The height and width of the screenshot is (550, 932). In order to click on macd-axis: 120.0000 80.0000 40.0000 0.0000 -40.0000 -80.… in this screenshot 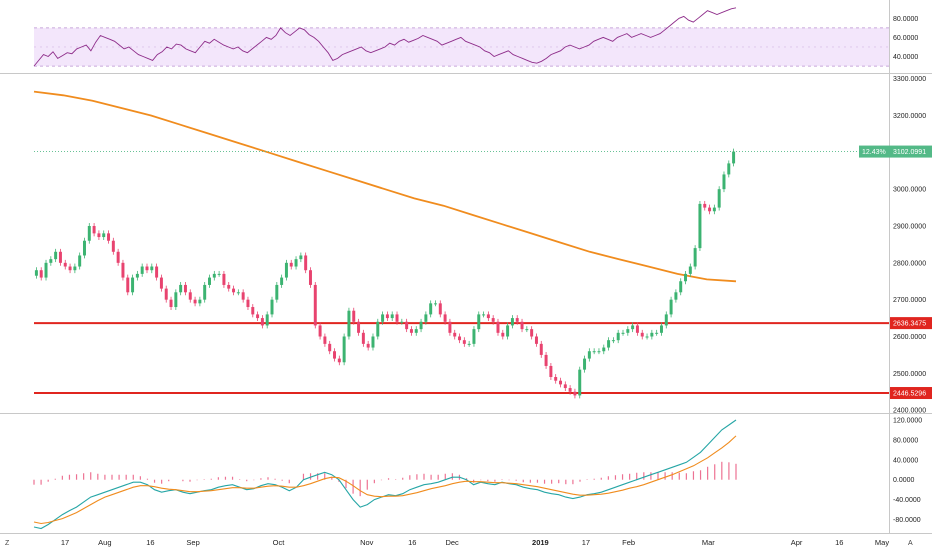, I will do `click(907, 470)`.